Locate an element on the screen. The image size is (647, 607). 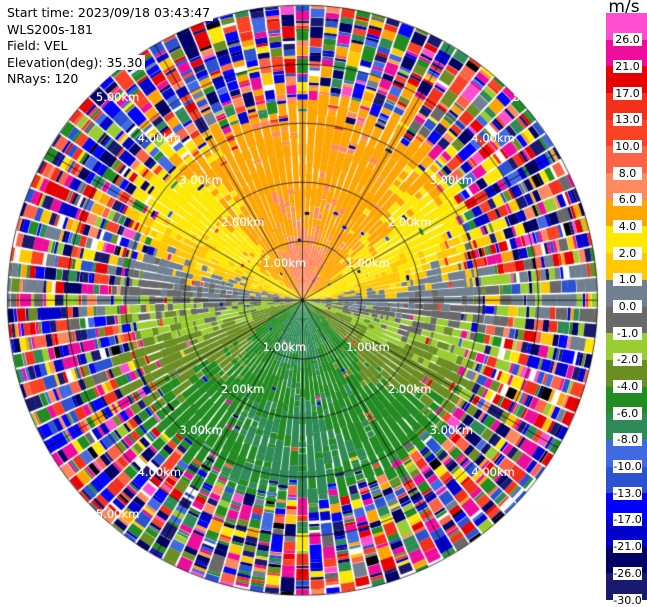
colorbar-tick-label: 6.0 is located at coordinates (627, 200).